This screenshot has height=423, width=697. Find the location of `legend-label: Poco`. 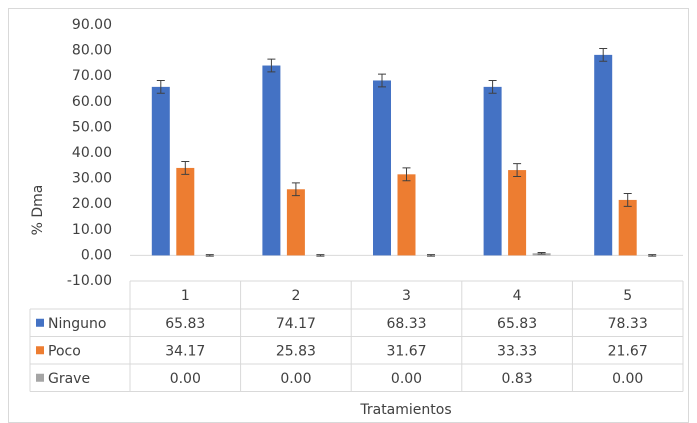

legend-label: Poco is located at coordinates (64, 351).